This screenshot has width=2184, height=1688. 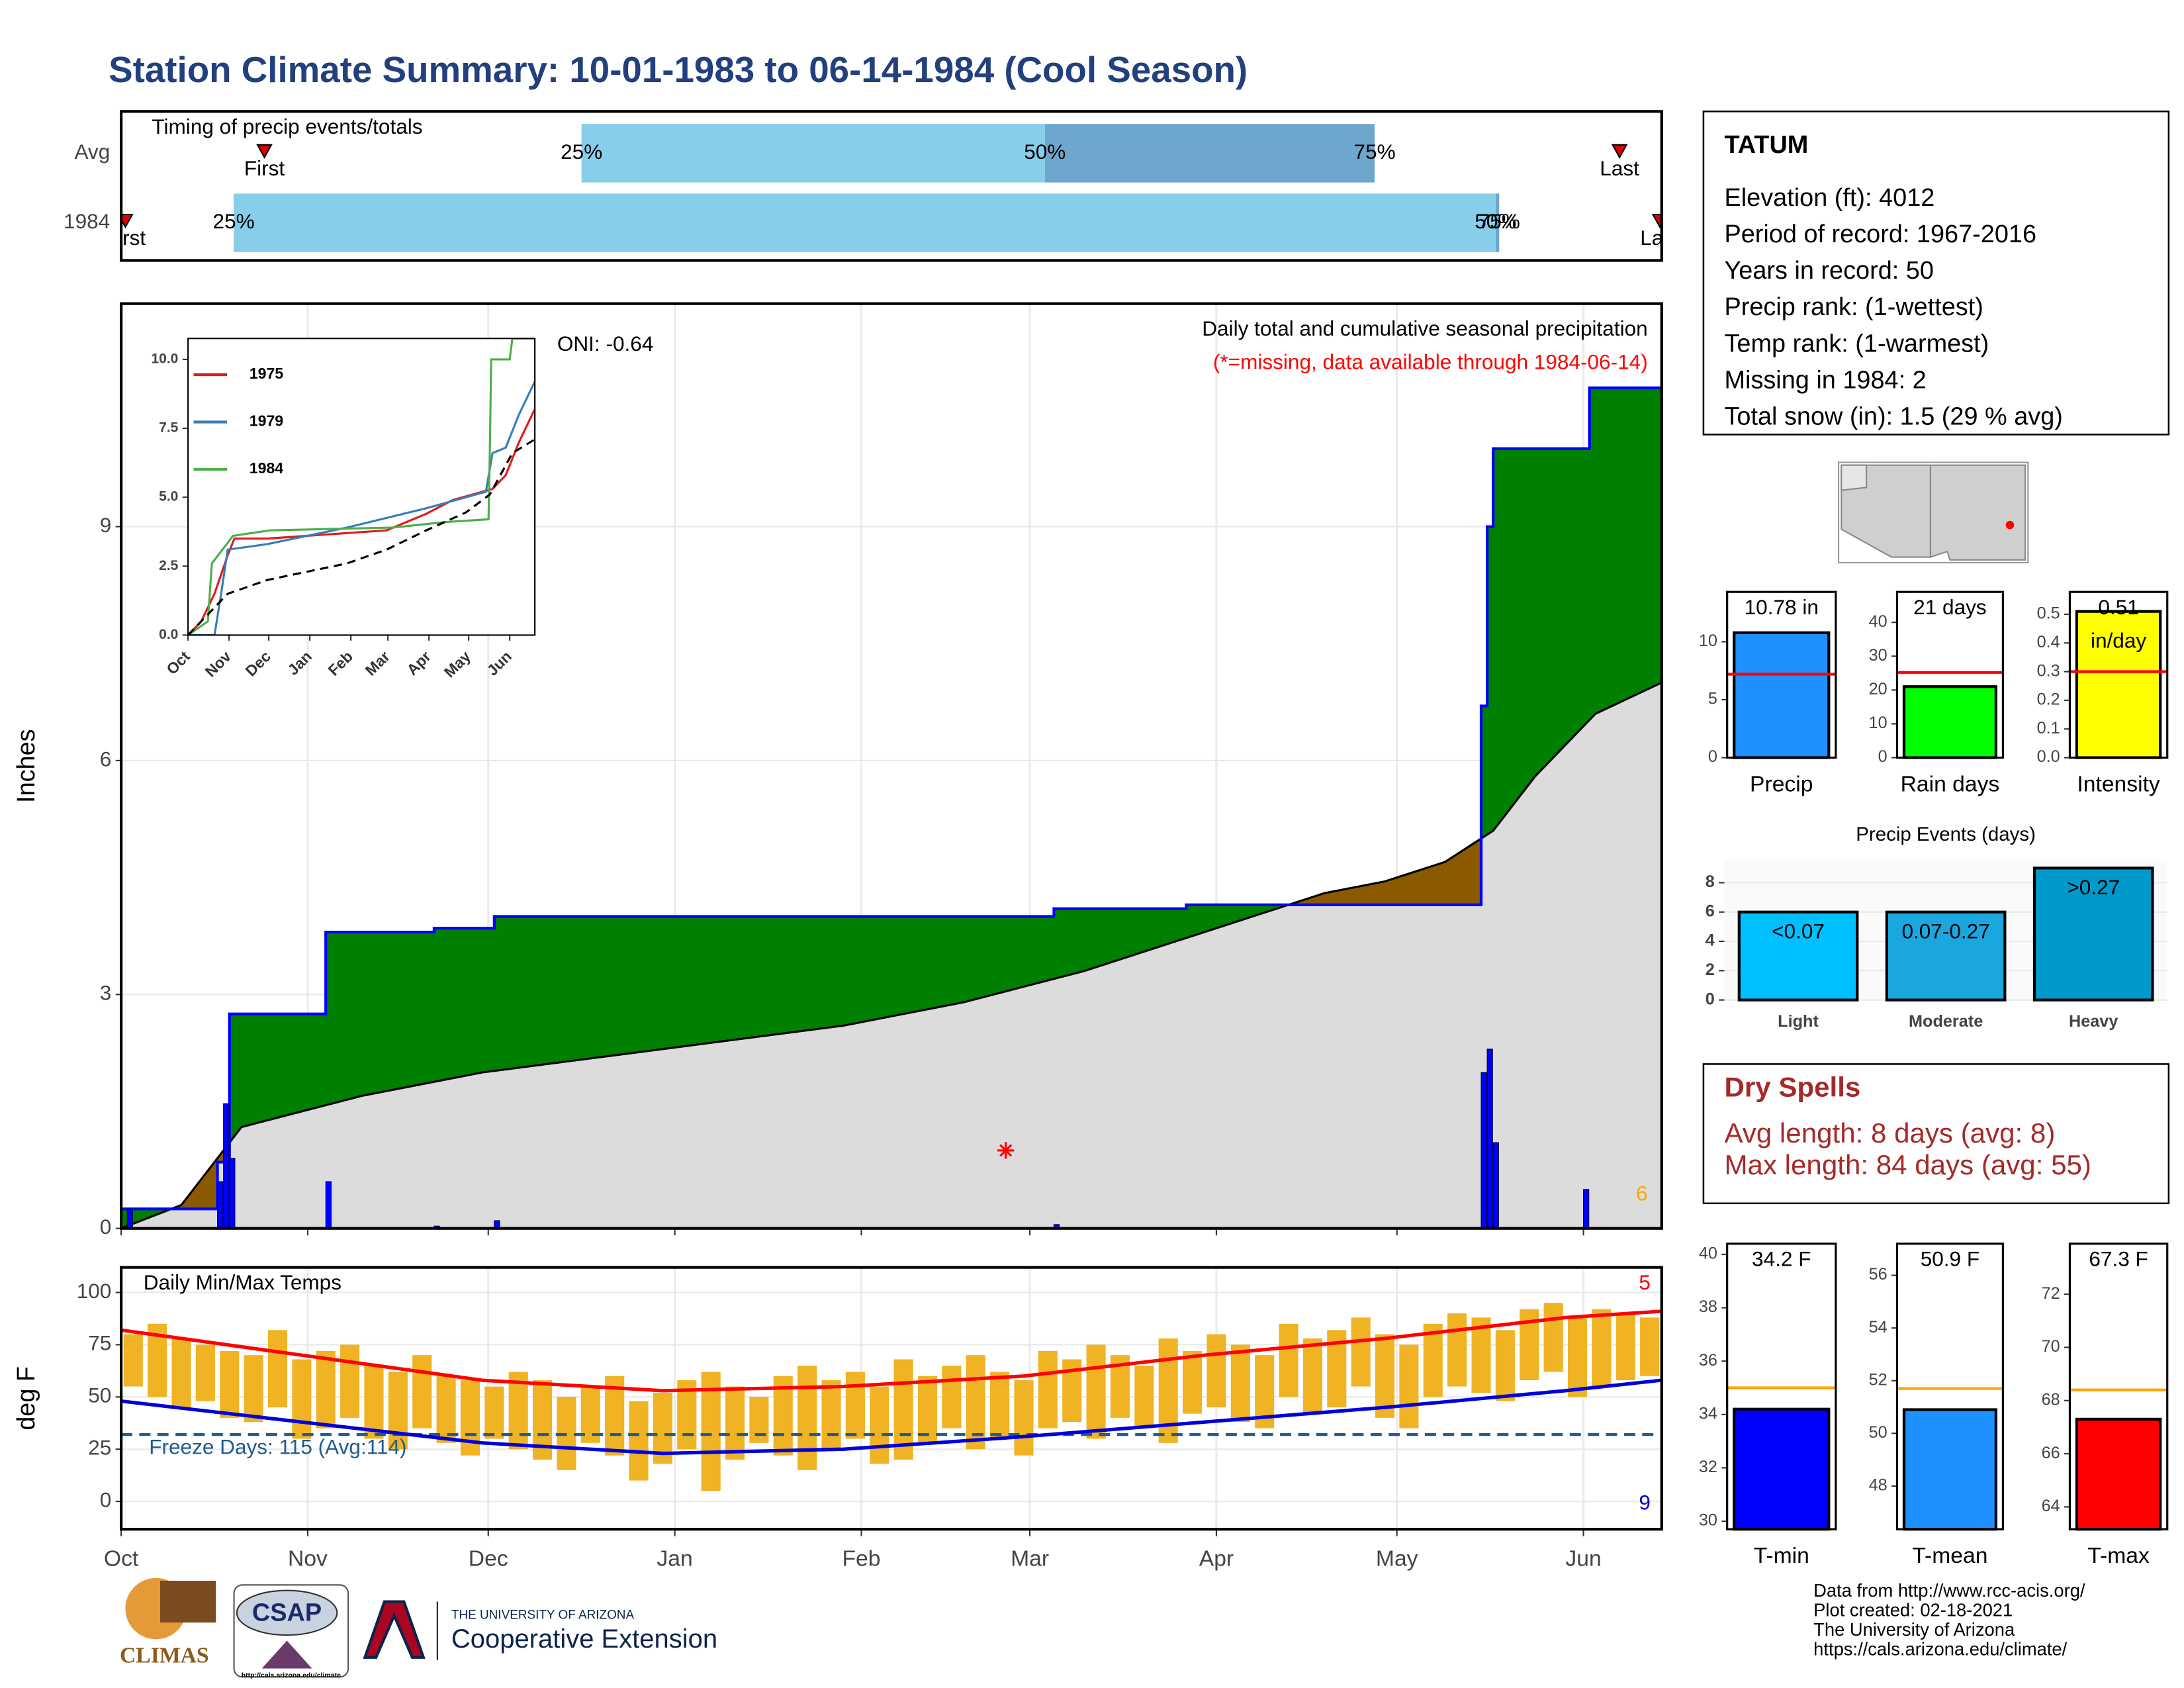 What do you see at coordinates (1945, 931) in the screenshot?
I see `value-label: 0.07-0.27` at bounding box center [1945, 931].